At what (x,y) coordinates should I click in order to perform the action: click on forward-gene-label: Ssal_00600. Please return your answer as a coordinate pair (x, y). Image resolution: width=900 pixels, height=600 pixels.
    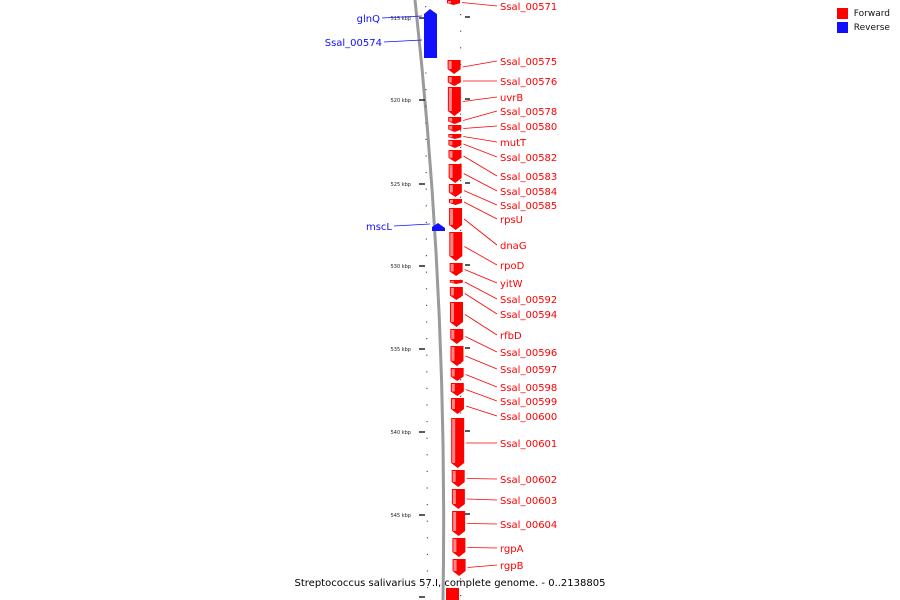
    Looking at the image, I should click on (528, 417).